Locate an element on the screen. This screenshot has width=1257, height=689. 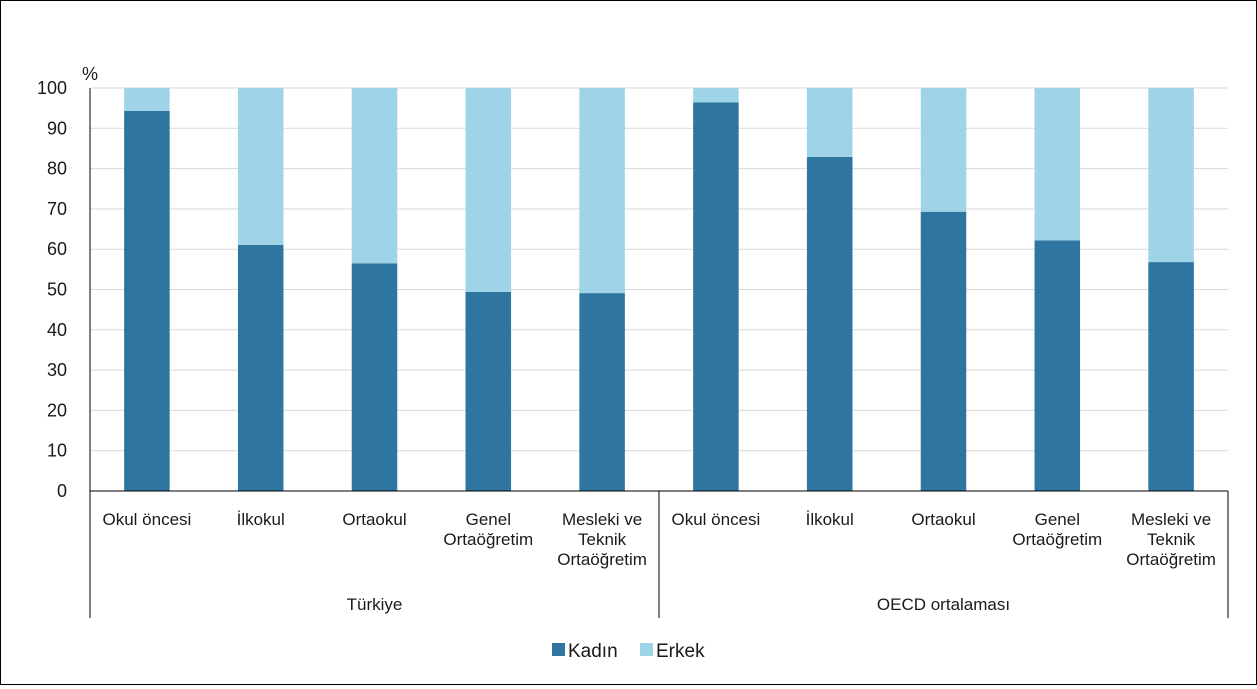
y-tick-label: 60 is located at coordinates (57, 249).